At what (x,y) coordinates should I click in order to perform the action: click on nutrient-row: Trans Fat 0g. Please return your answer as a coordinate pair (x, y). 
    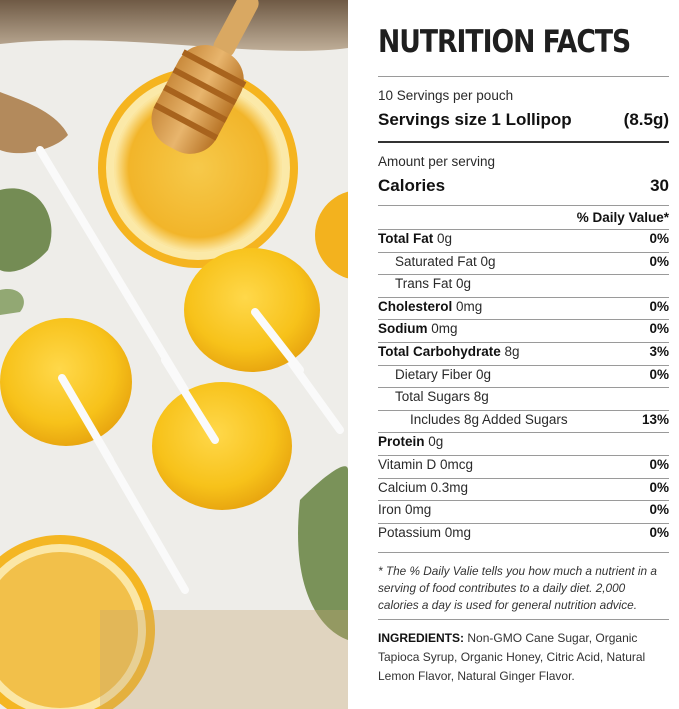
    Looking at the image, I should click on (523, 283).